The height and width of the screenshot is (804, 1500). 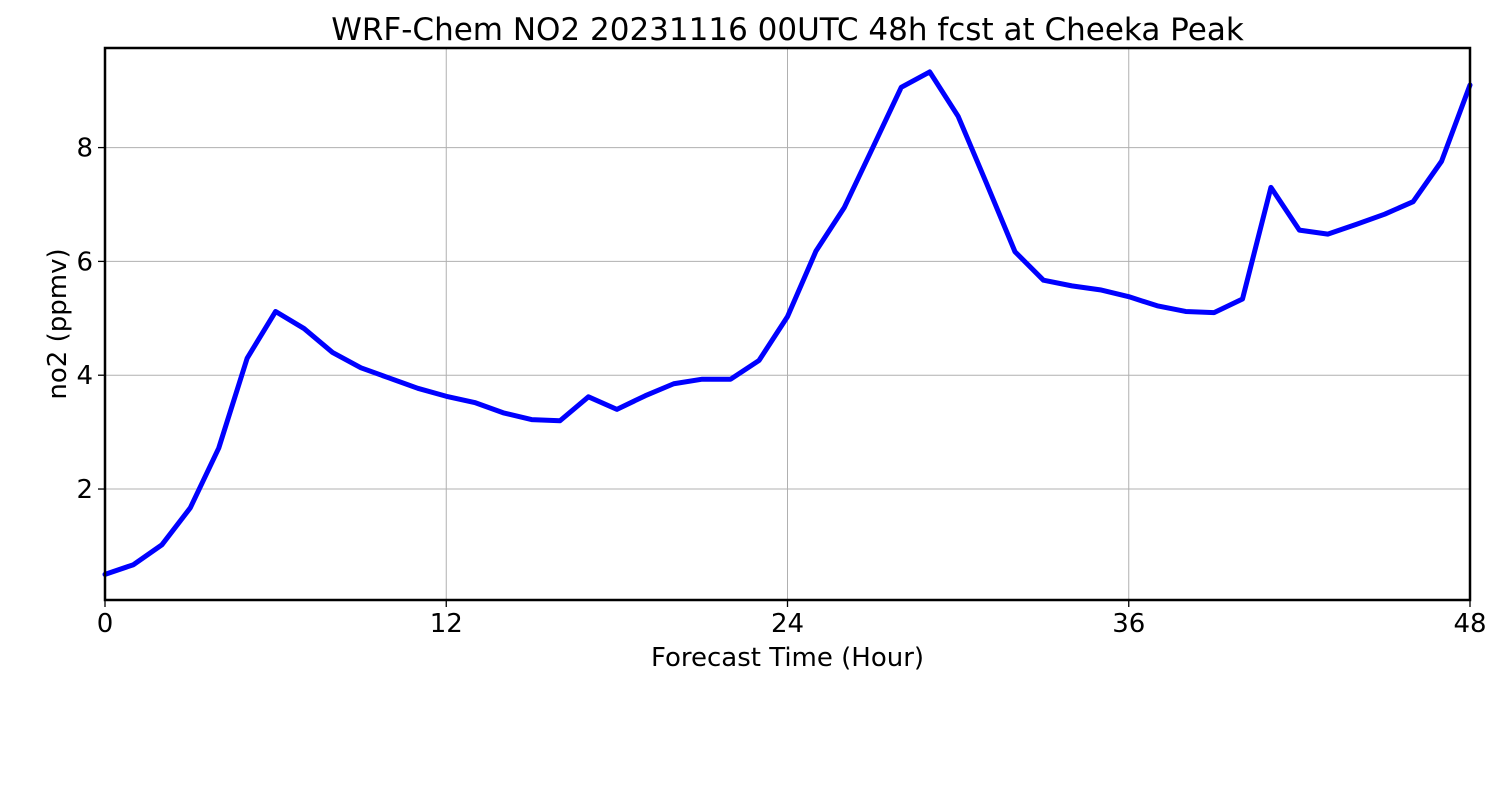 What do you see at coordinates (58, 323) in the screenshot?
I see `y-axis-label: no2 (ppmv)` at bounding box center [58, 323].